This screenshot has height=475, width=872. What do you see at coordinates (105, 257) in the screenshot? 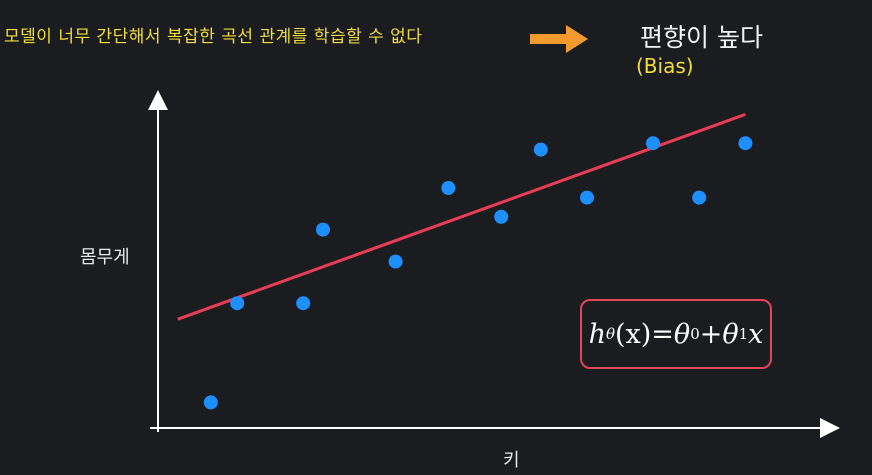
I see `y-axis-label: 몸무게` at bounding box center [105, 257].